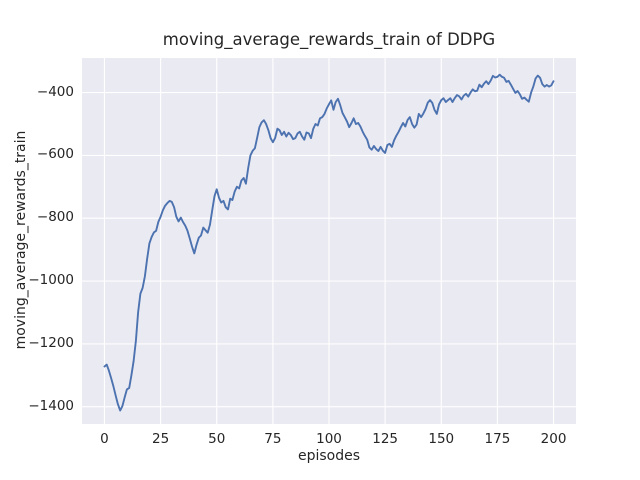  I want to click on x-tick-label: 150, so click(441, 439).